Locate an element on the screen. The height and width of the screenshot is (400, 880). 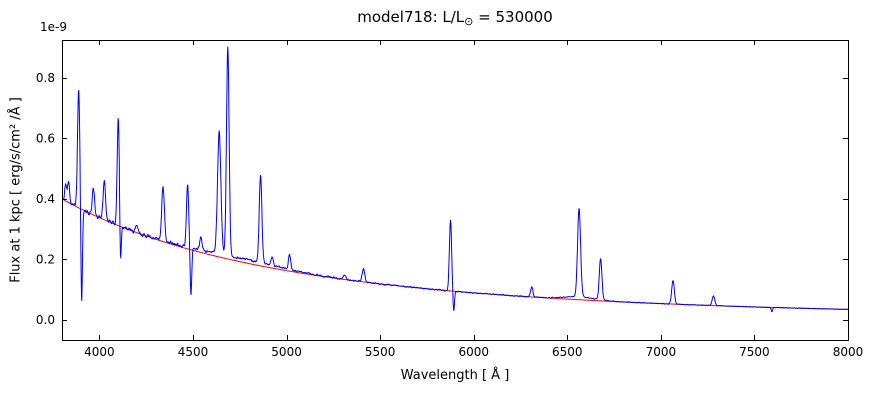
x-tick-label: 5000 is located at coordinates (286, 352).